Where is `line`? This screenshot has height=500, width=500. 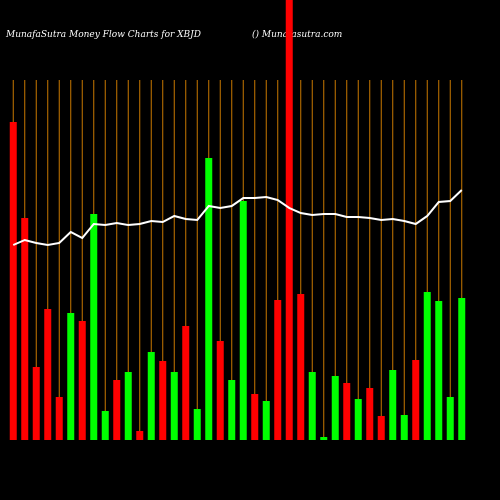
line is located at coordinates (237, 218).